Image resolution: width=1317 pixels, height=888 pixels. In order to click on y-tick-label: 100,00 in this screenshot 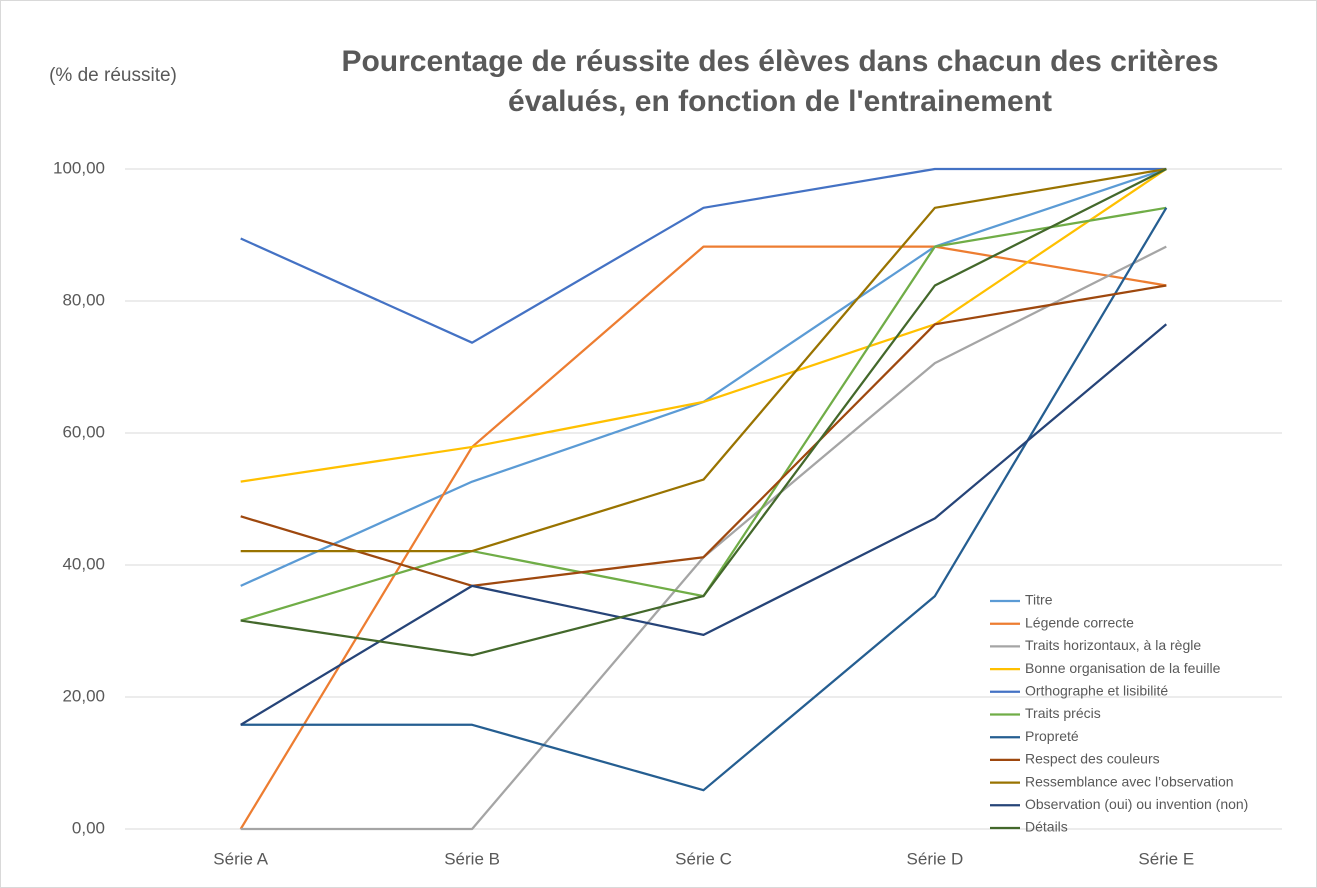, I will do `click(79, 167)`.